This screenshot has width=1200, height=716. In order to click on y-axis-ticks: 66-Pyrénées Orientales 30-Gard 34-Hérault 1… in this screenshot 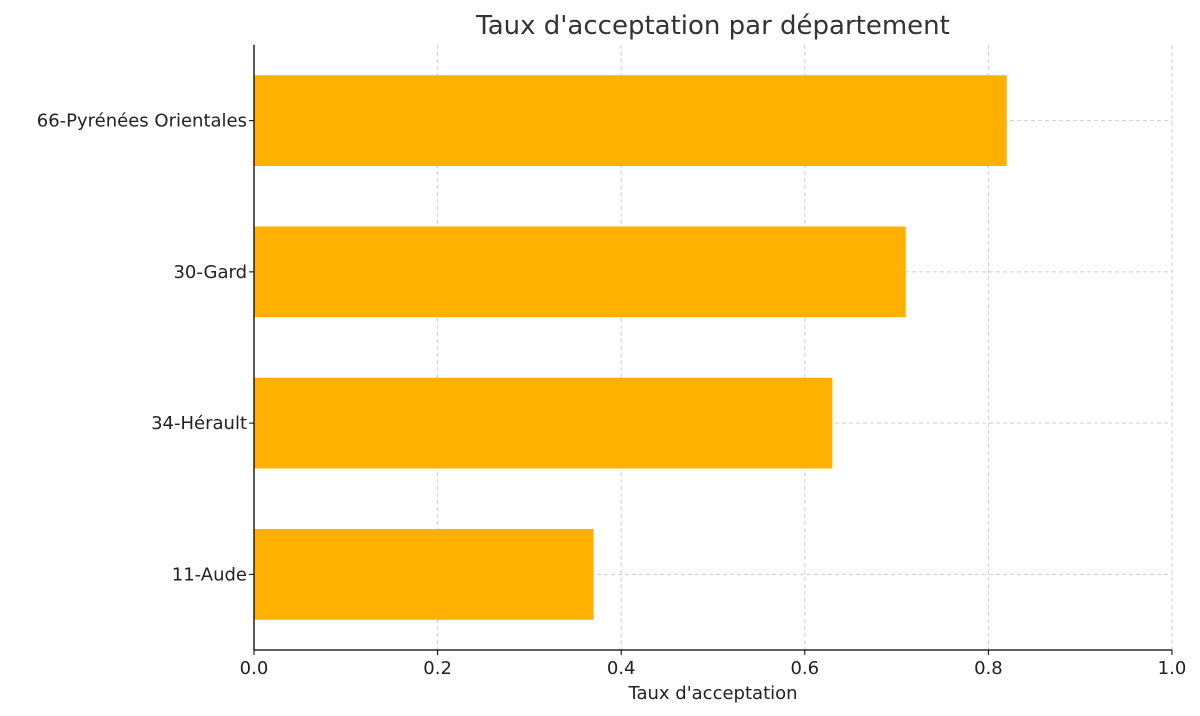, I will do `click(145, 348)`.